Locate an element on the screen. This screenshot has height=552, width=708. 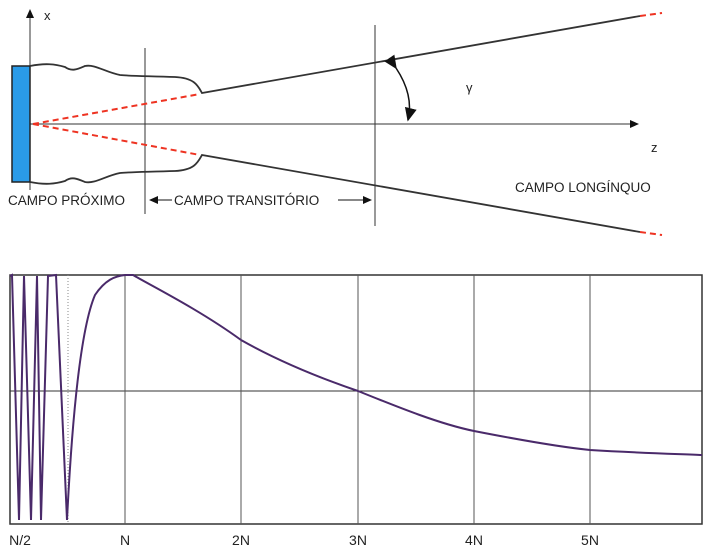
transducer is located at coordinates (21, 124).